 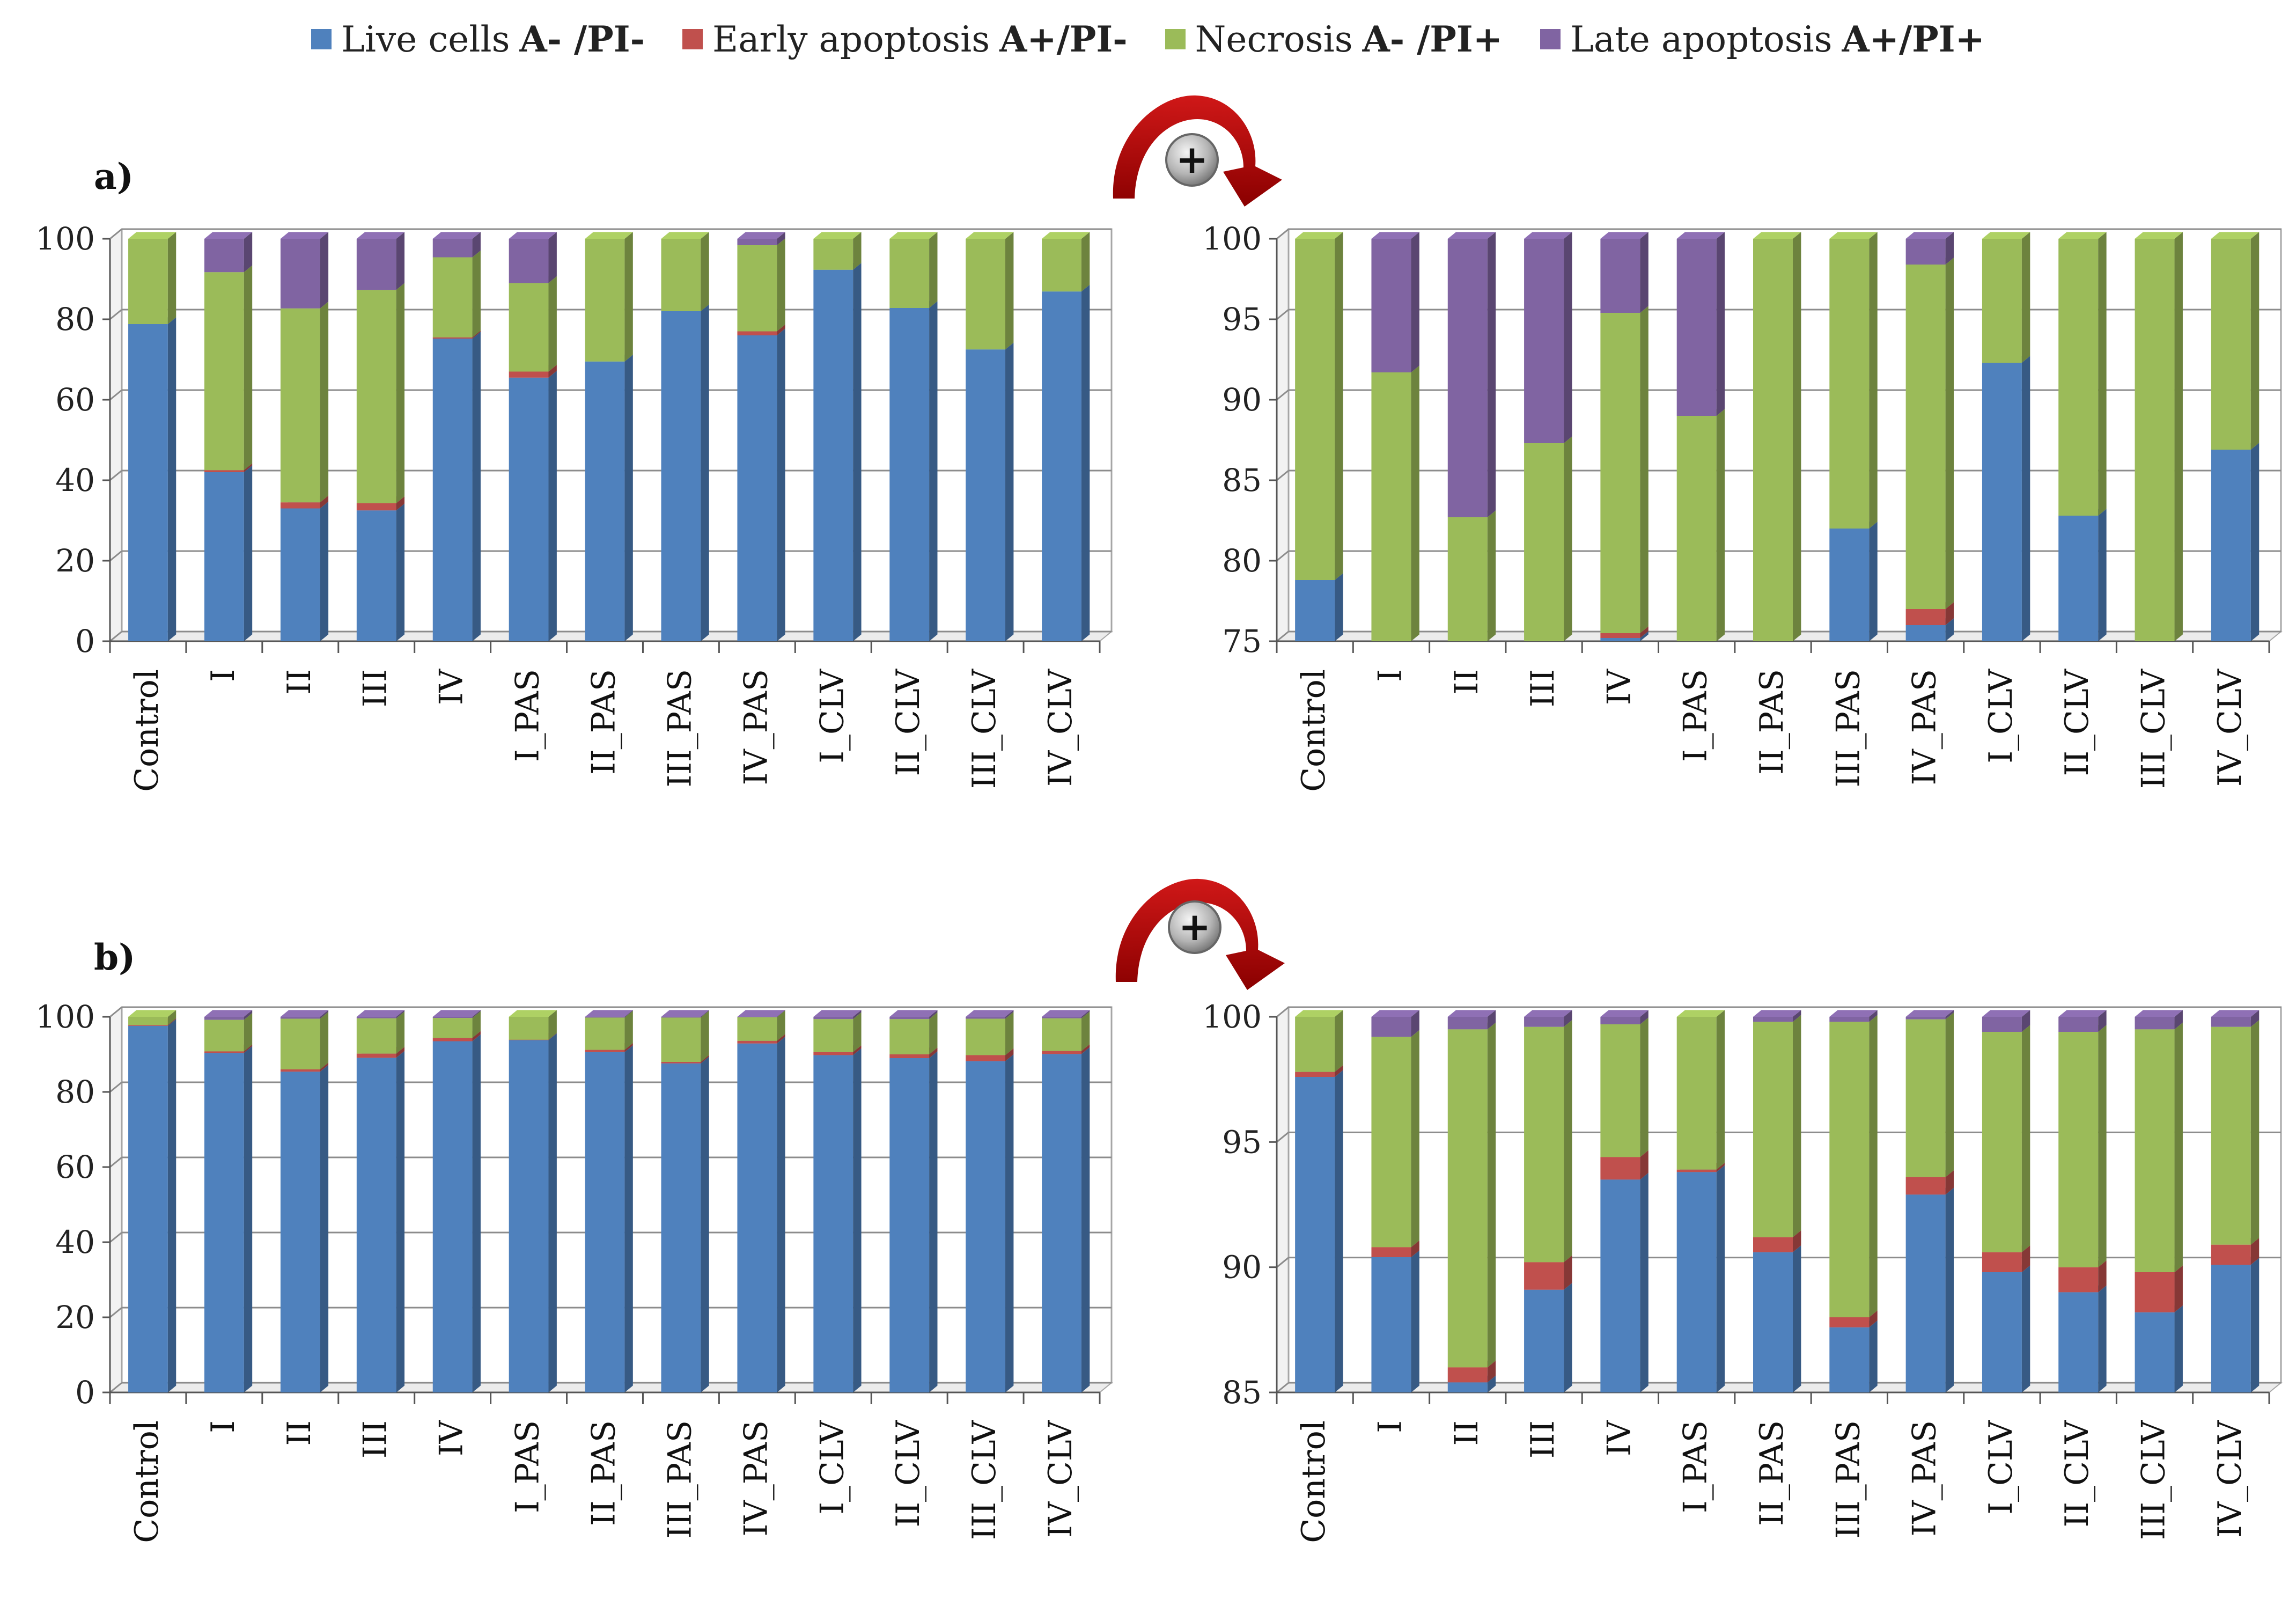 I want to click on x-tick-label: IV_PAS, so click(x=756, y=727).